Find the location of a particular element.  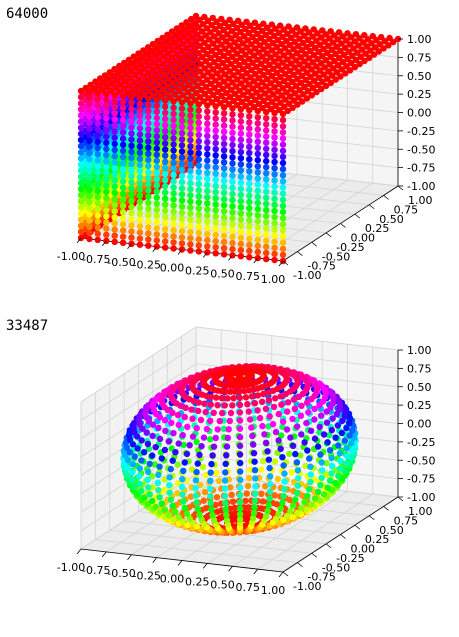

y-tick is located at coordinates (328, 546).